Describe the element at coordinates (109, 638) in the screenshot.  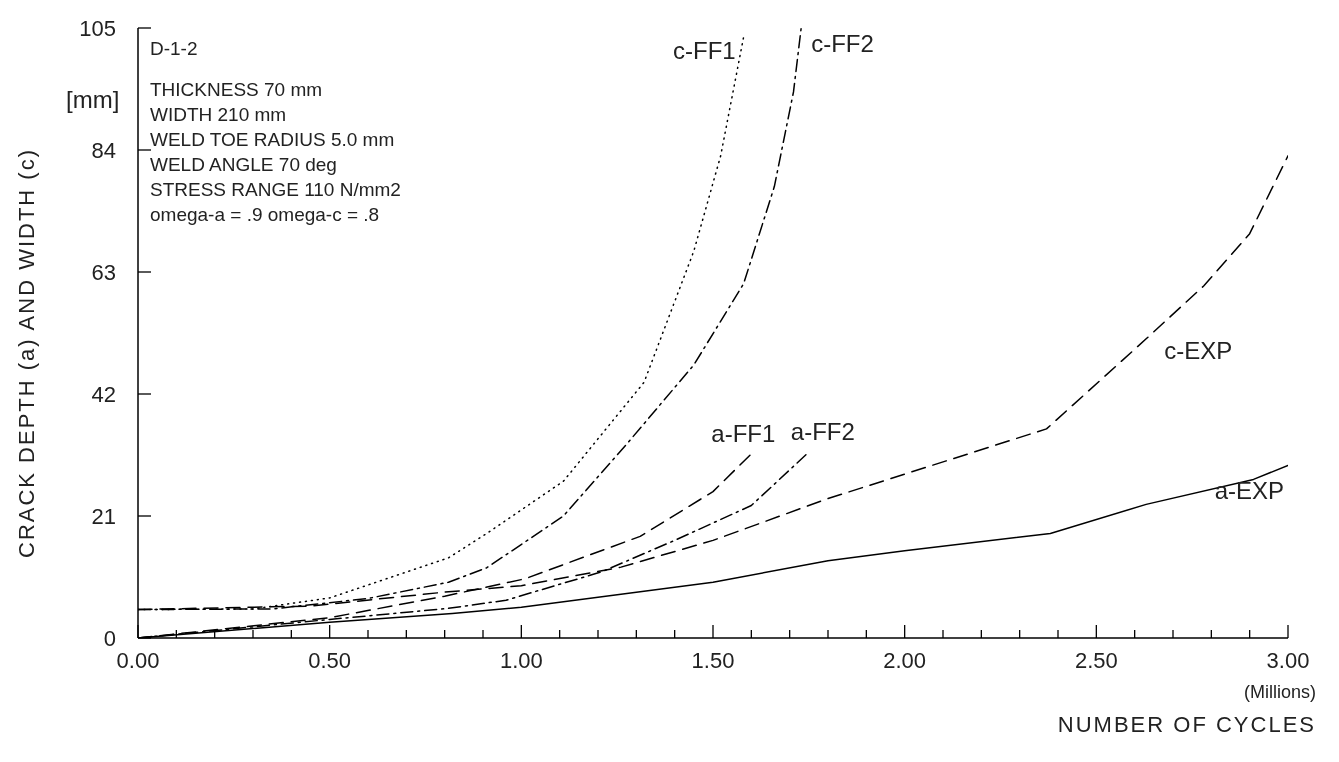
I see `y-tick-label: 0` at that location.